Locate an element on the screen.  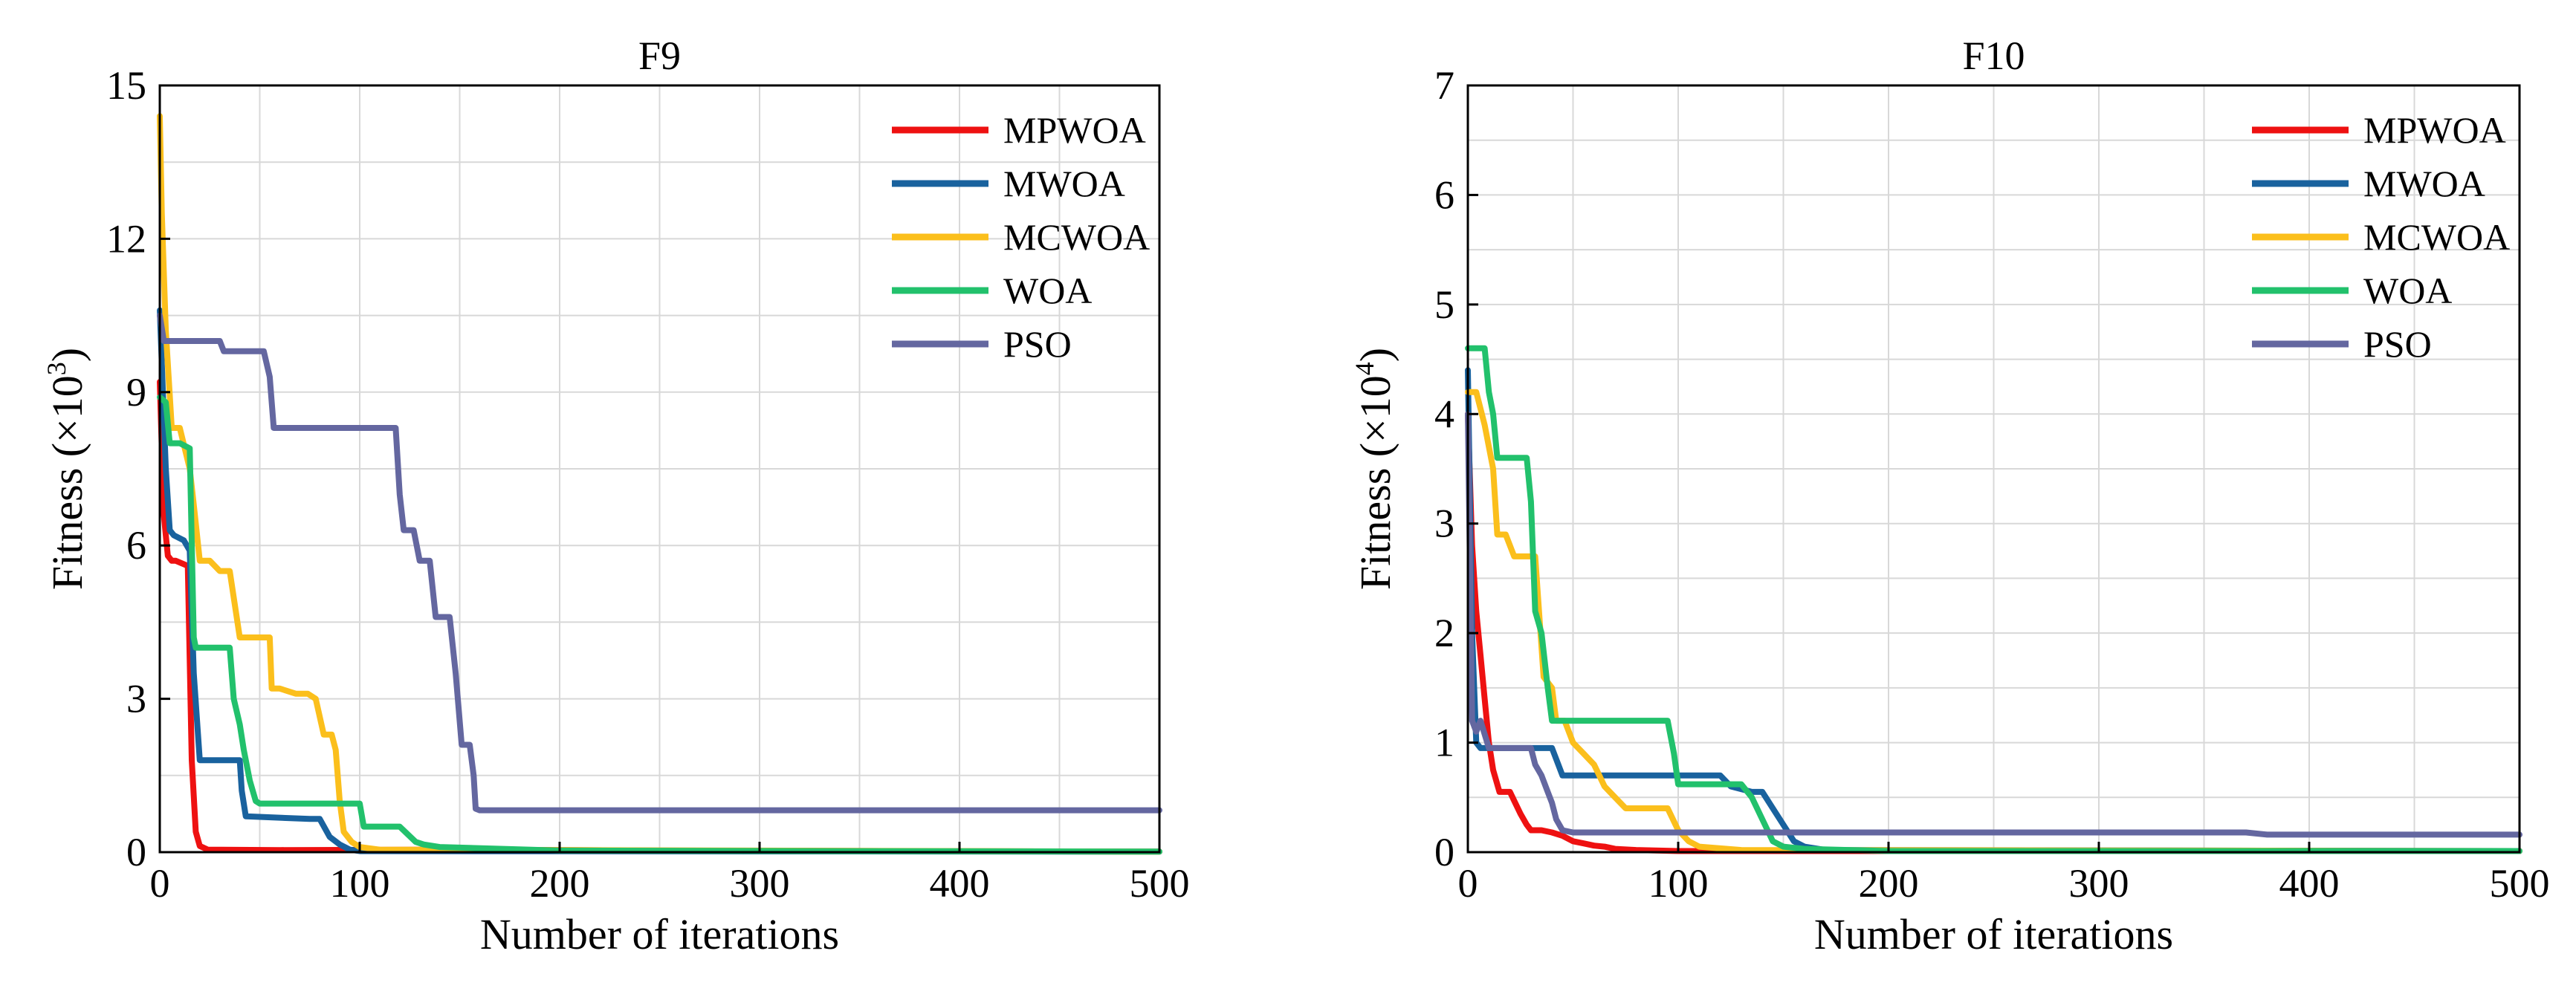
y-tick-label: 4 is located at coordinates (1444, 414).